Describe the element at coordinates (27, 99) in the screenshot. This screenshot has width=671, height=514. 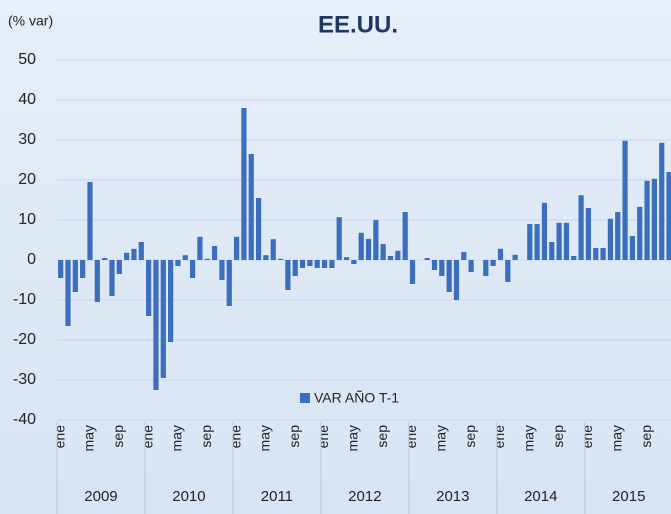
I see `y-tick-label: 40` at that location.